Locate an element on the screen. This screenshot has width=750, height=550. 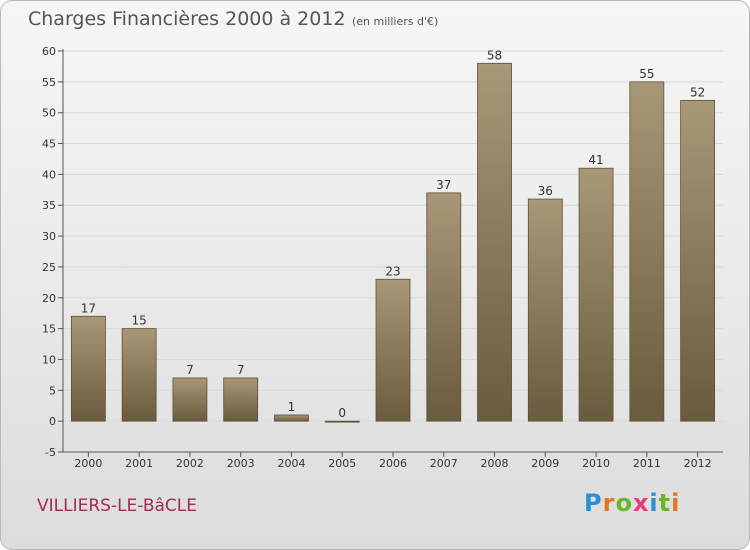
bar-2009 is located at coordinates (545, 310).